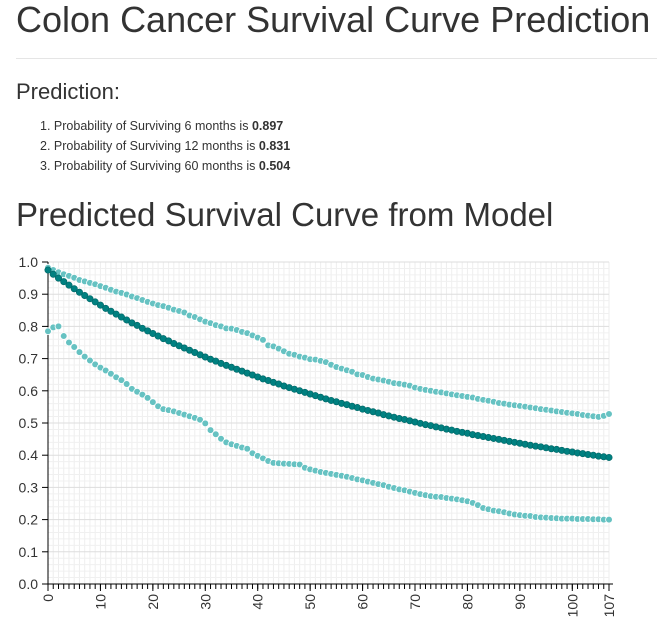  I want to click on y-tick-label: 0.4, so click(29, 455).